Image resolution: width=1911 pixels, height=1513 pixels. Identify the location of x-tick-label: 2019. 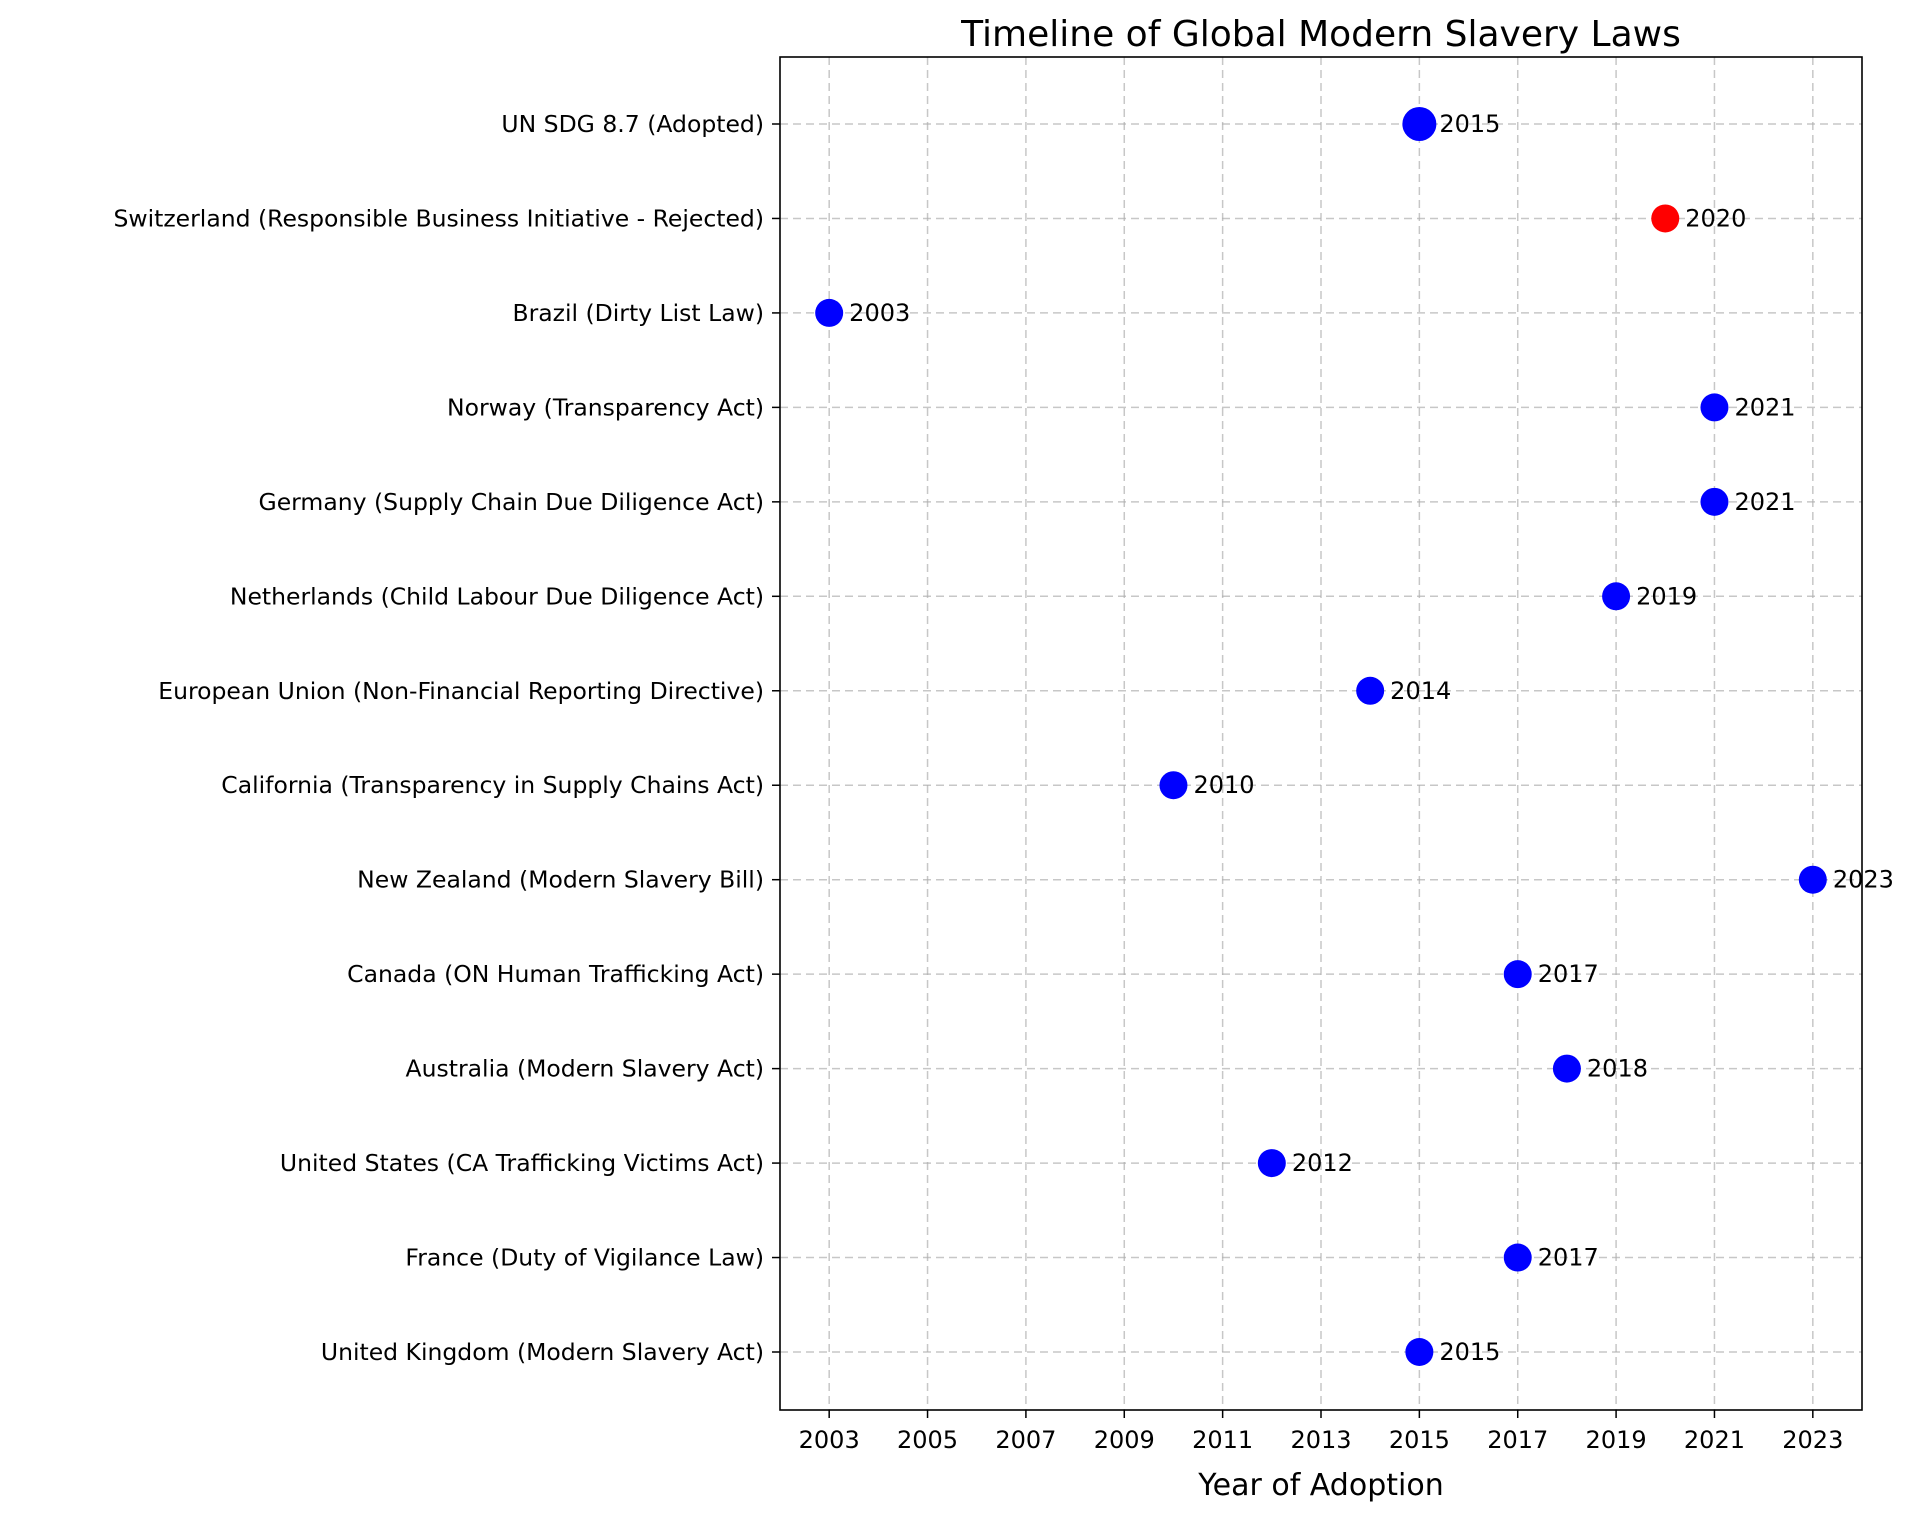
(1616, 1440).